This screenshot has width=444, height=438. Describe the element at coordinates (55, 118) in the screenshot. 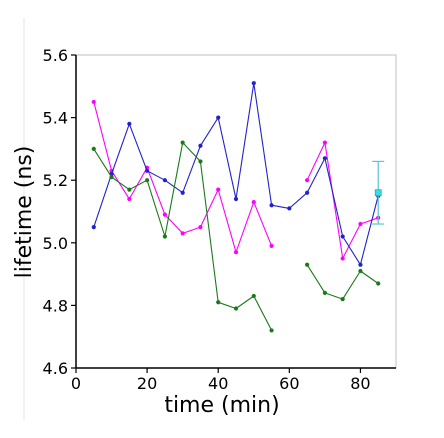

I see `y-tick-label: 5.4` at that location.